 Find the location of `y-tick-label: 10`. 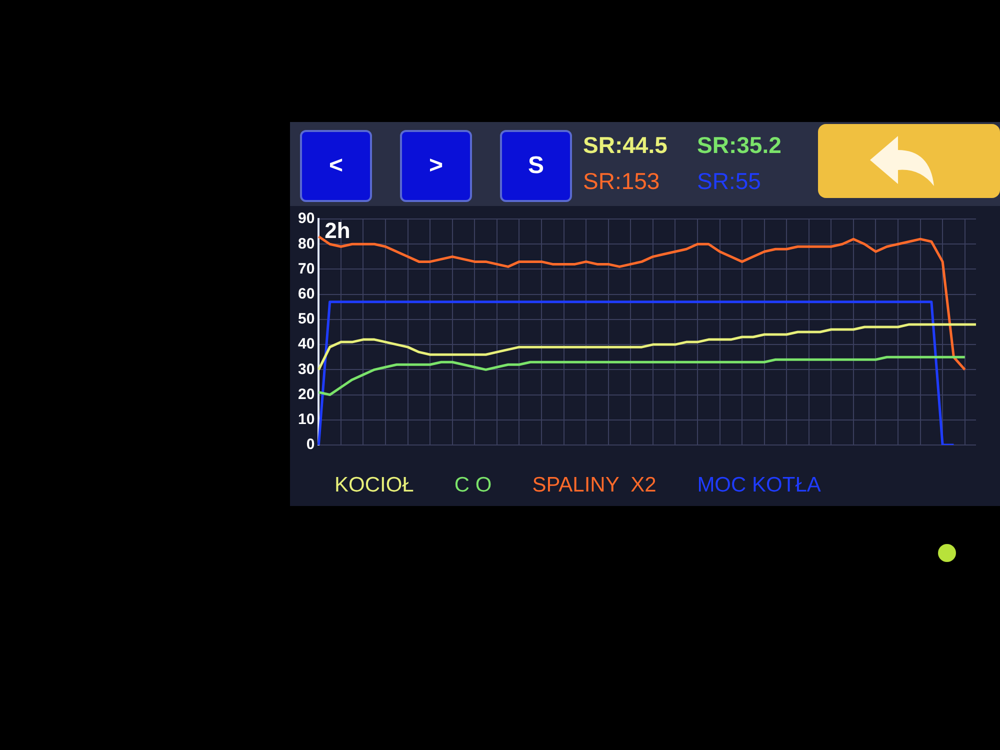

y-tick-label: 10 is located at coordinates (306, 419).